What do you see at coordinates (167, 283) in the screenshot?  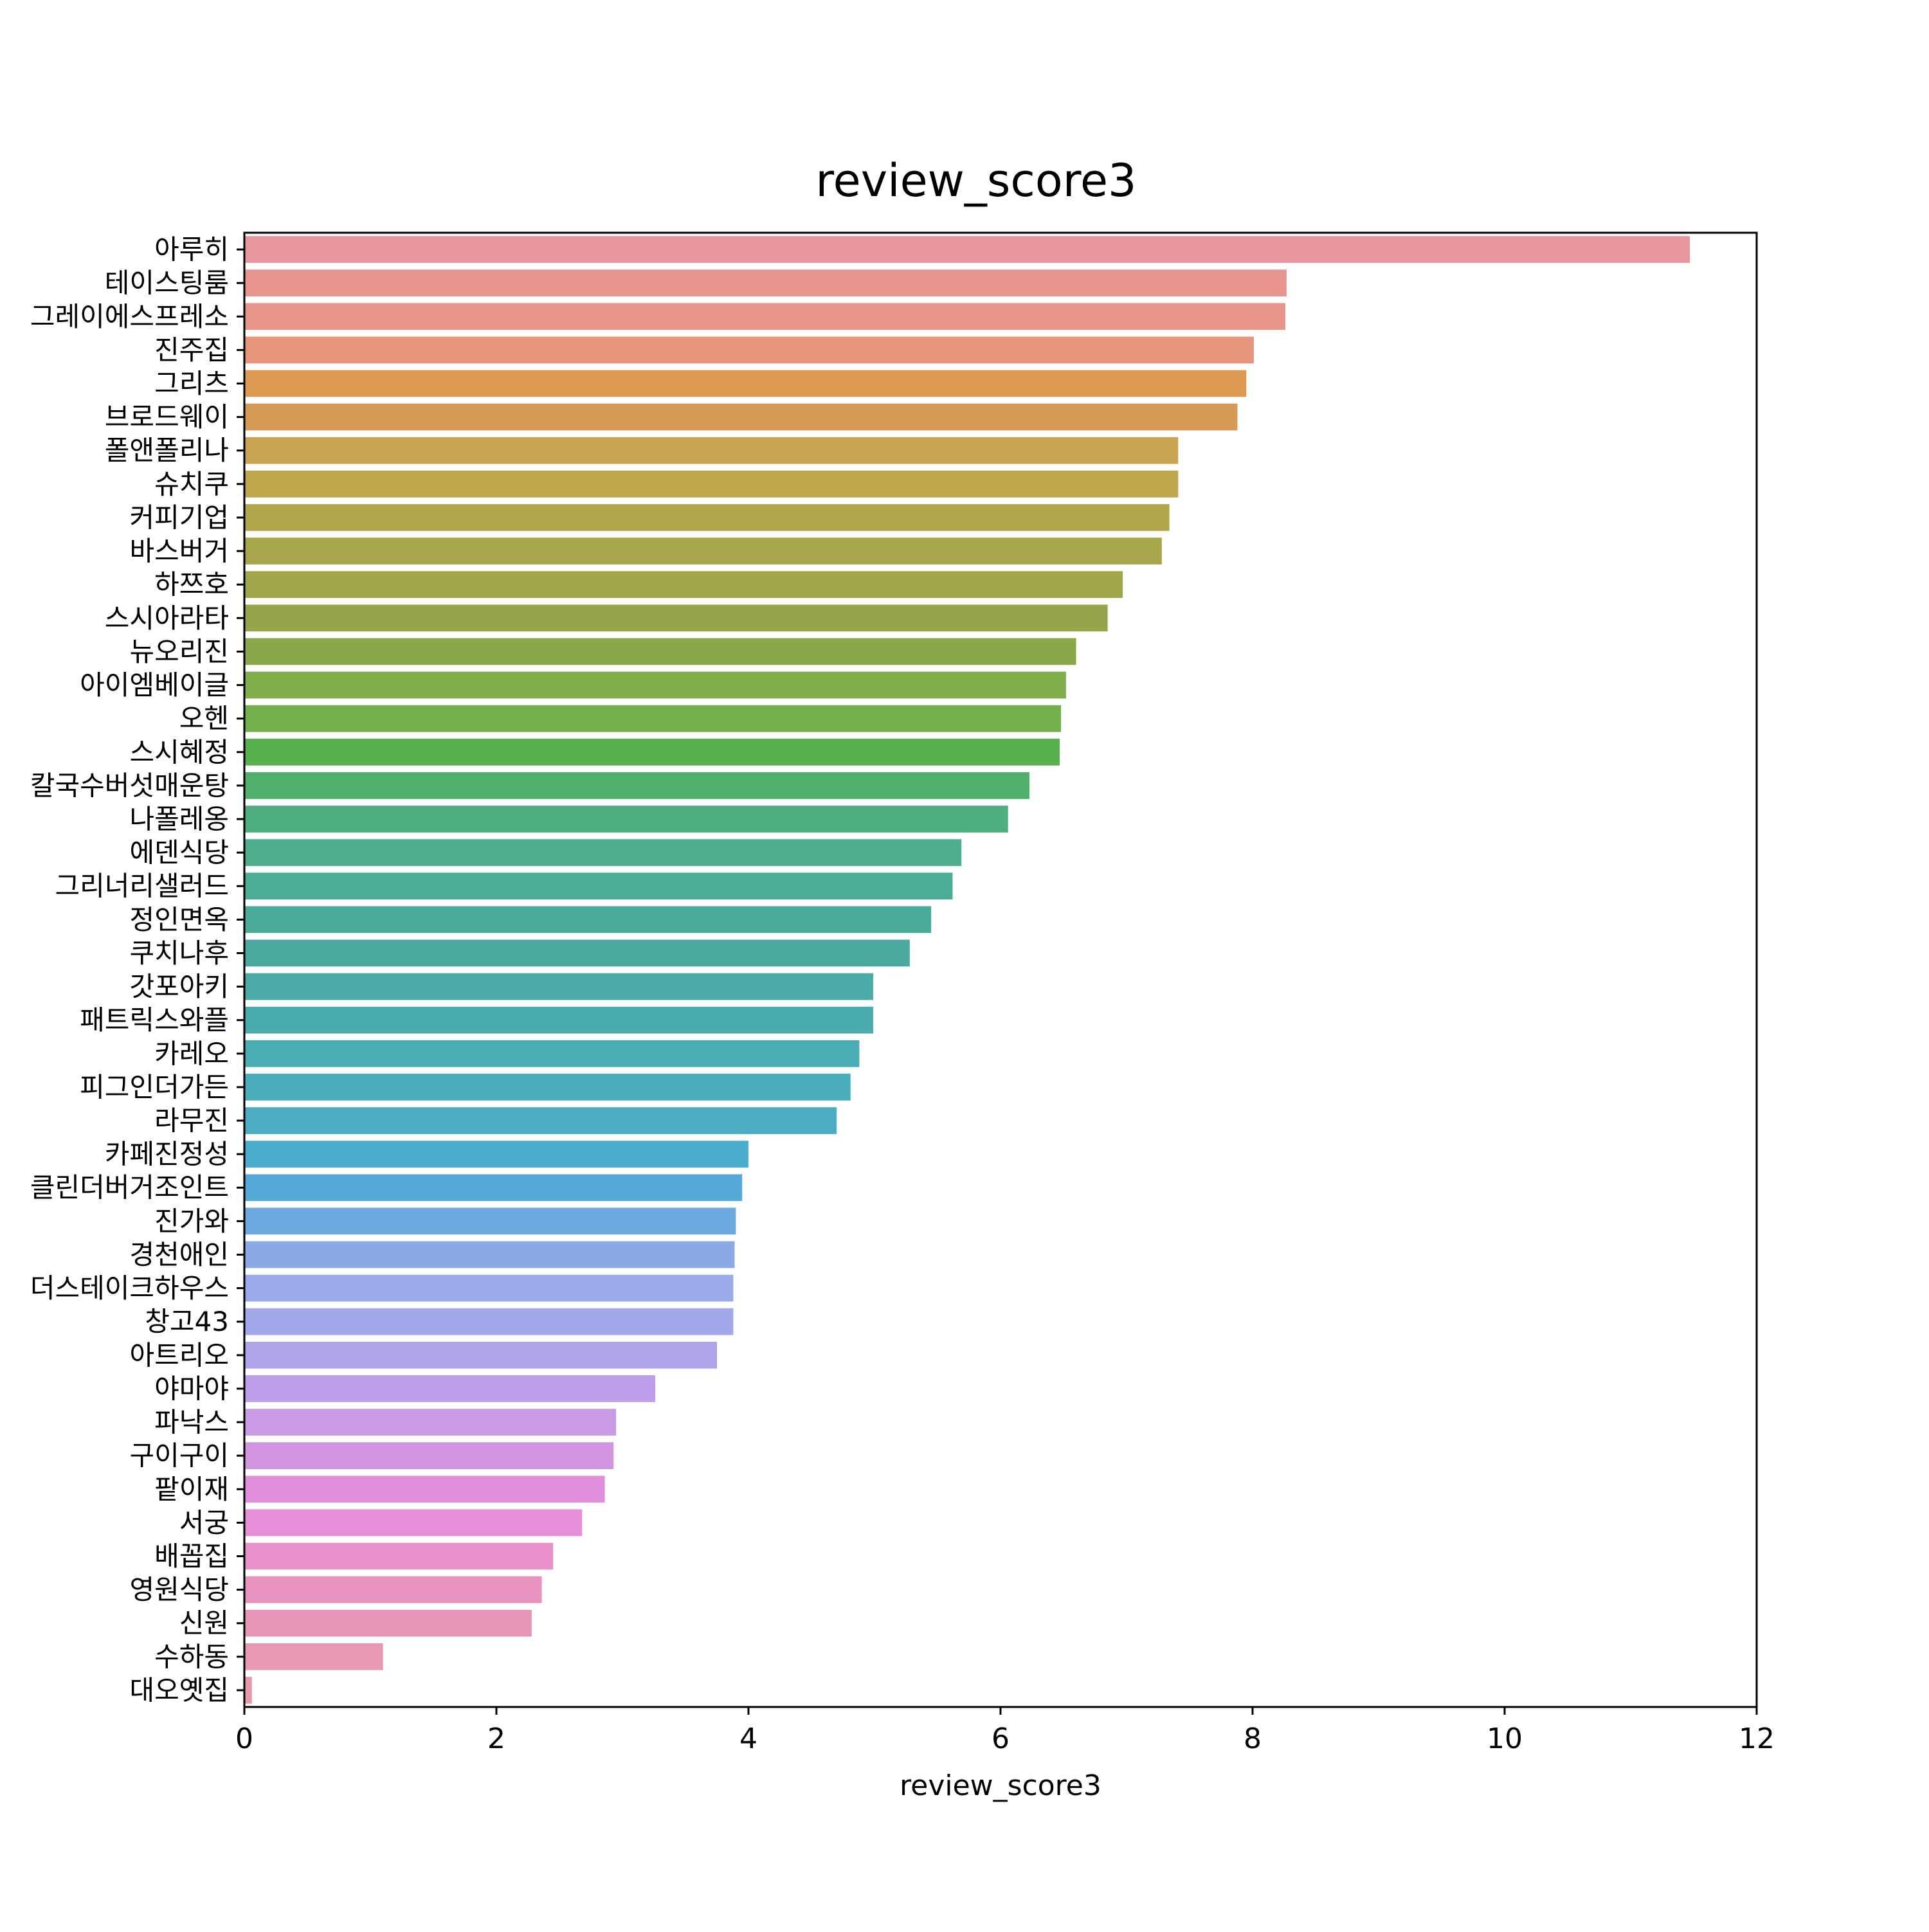 I see `y-tick-label: 테이스팅룸` at bounding box center [167, 283].